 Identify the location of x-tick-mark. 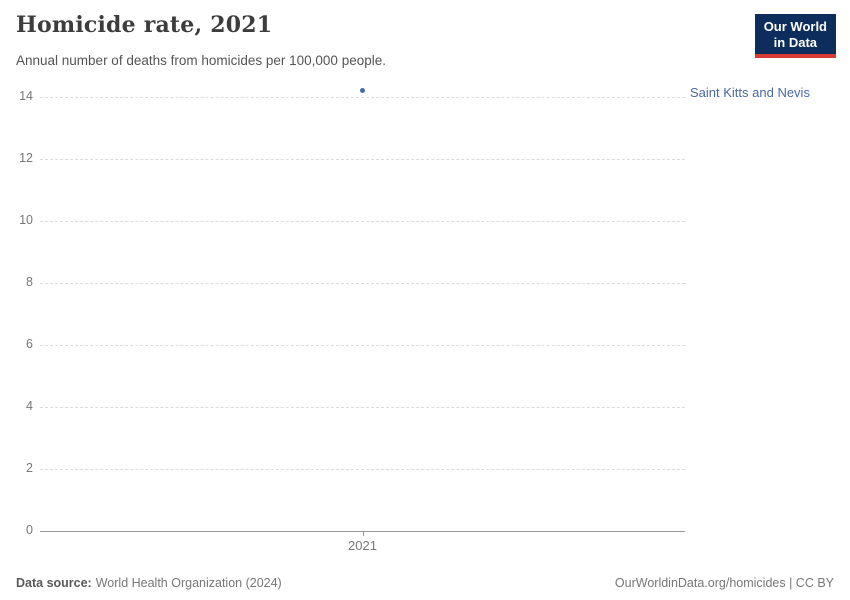
(363, 533).